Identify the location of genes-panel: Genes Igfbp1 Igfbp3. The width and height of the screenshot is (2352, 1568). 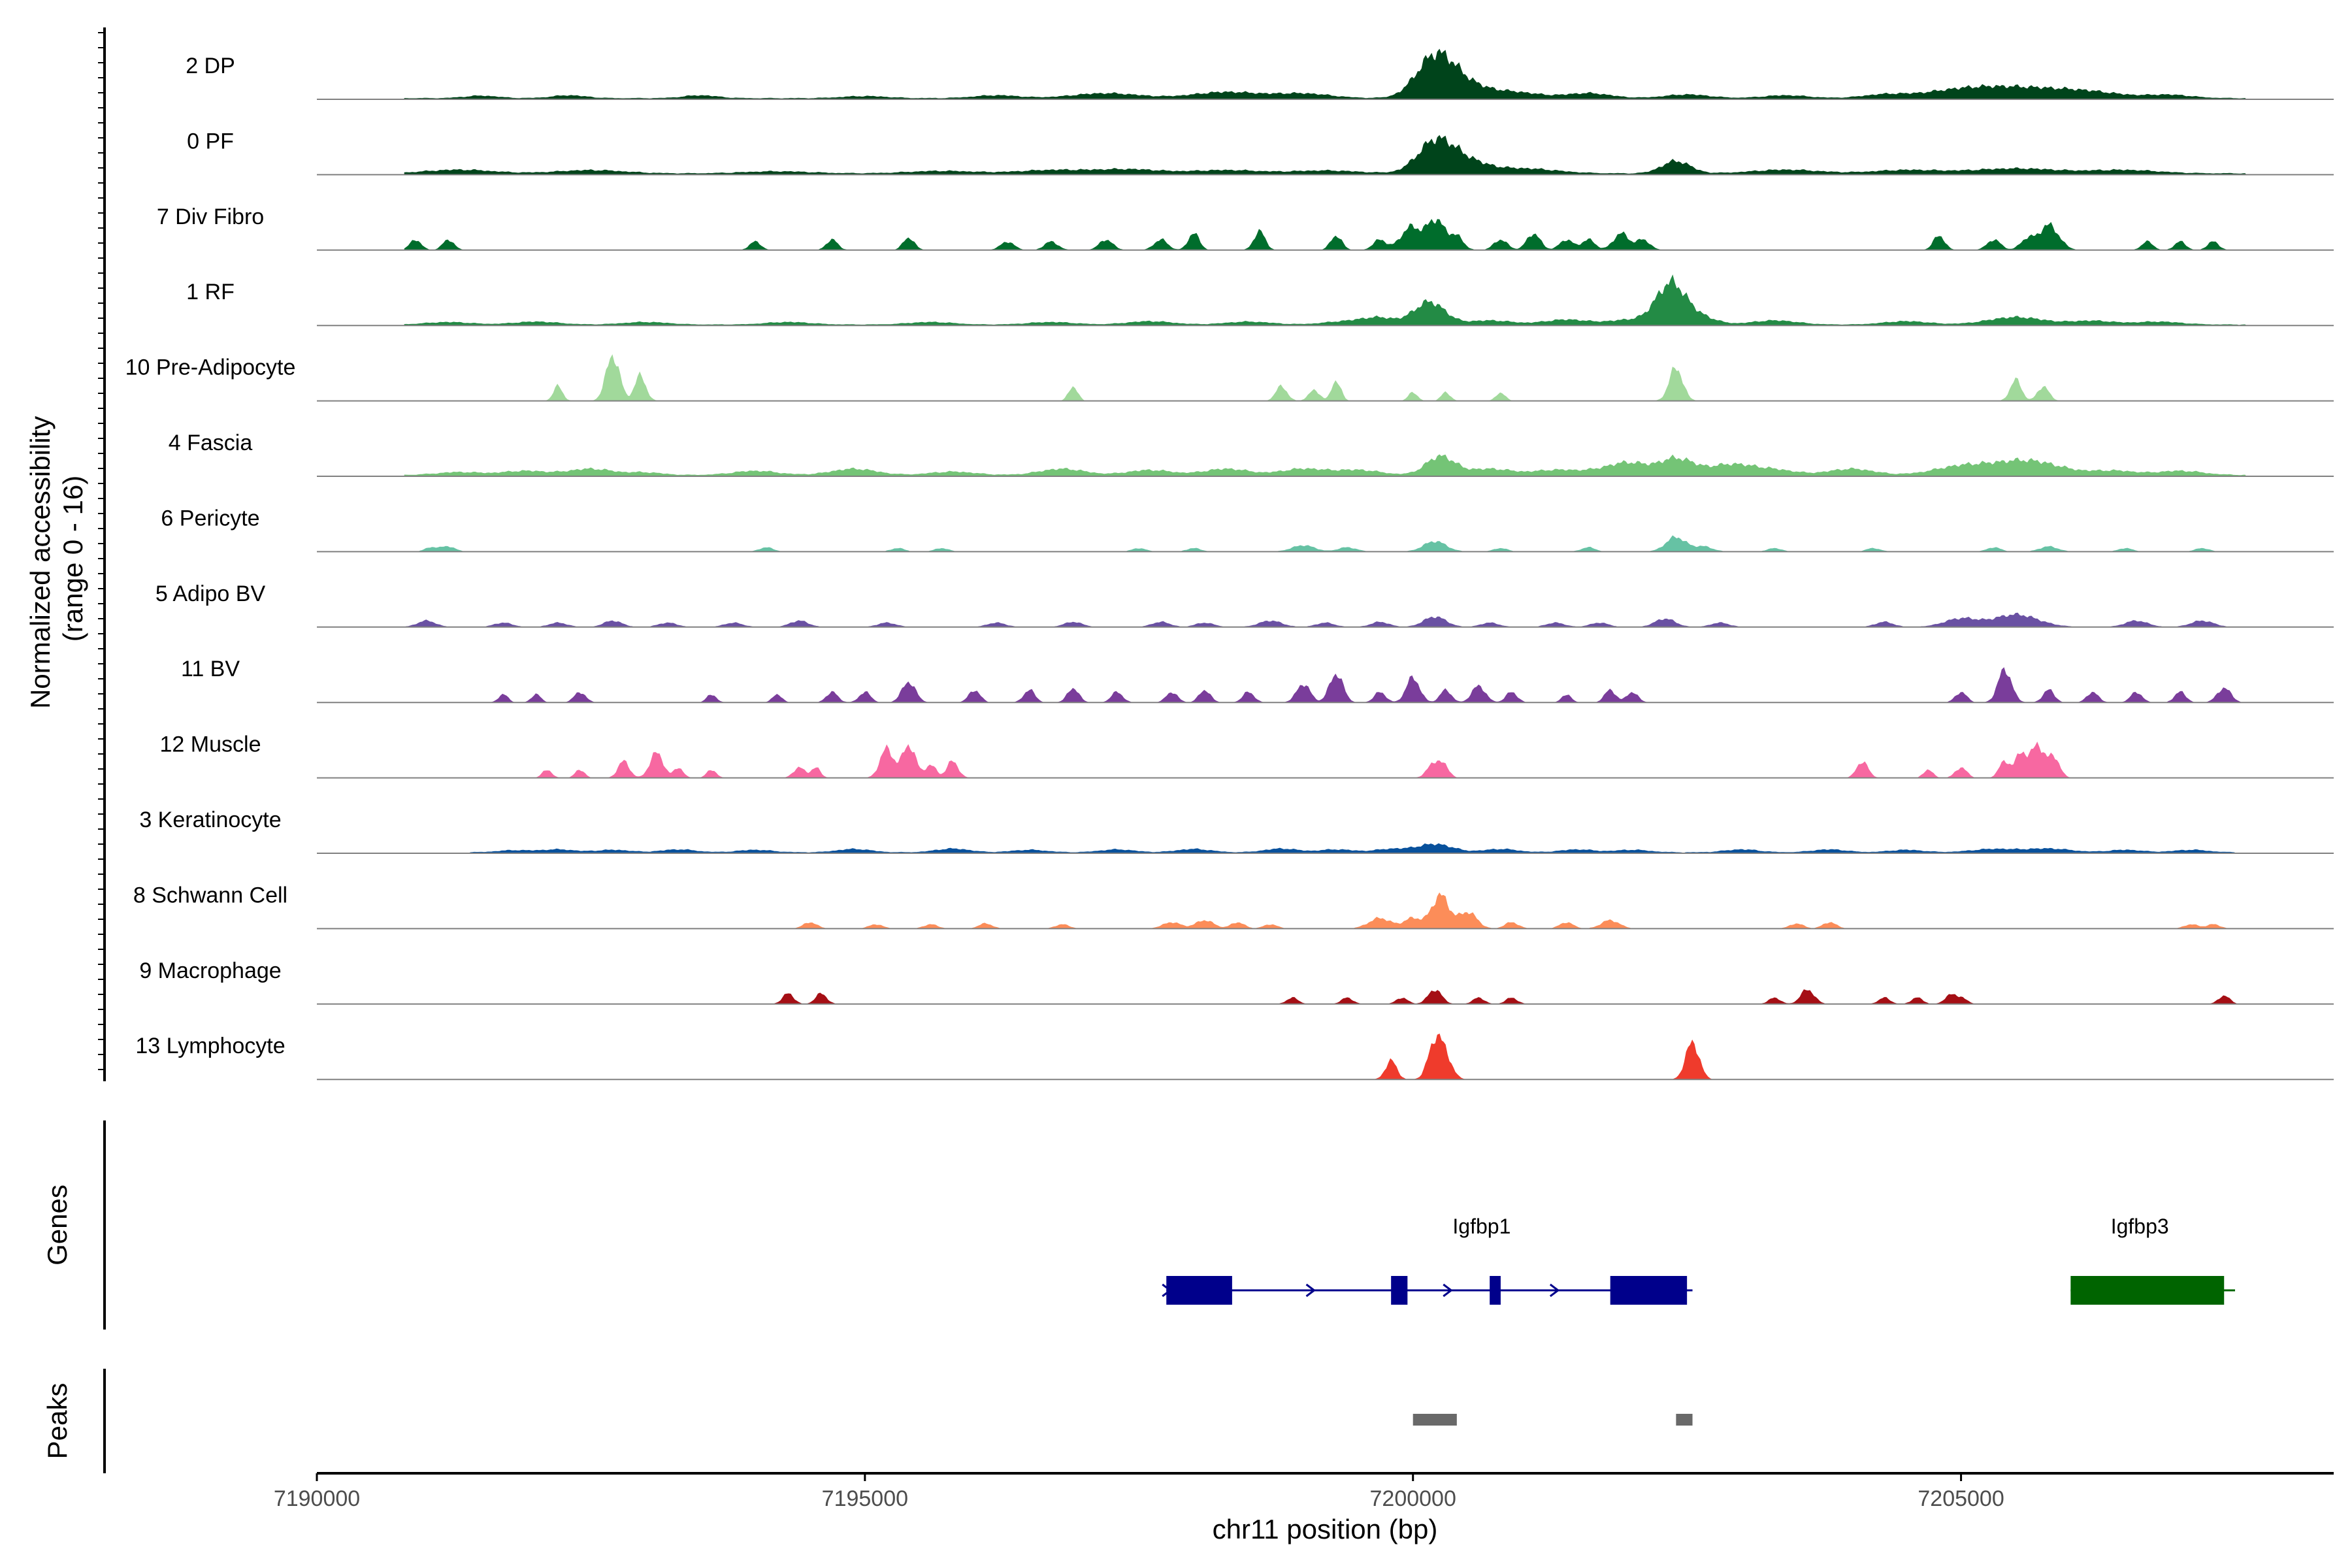
(1139, 1225).